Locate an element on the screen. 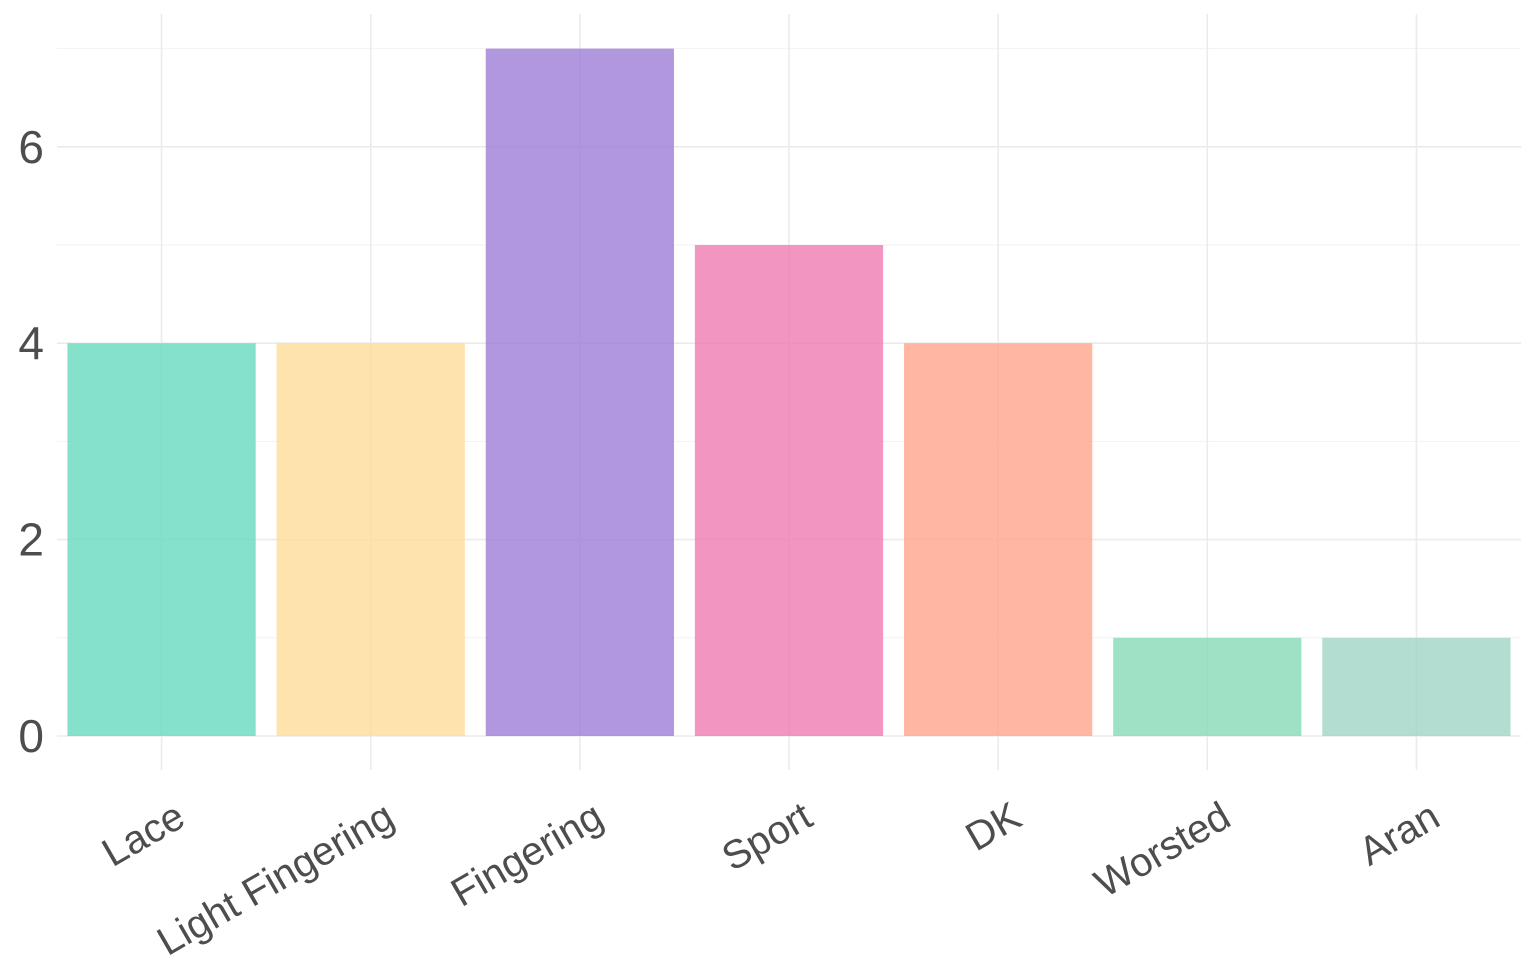 The height and width of the screenshot is (960, 1536). y-tick-label: 4 is located at coordinates (31, 343).